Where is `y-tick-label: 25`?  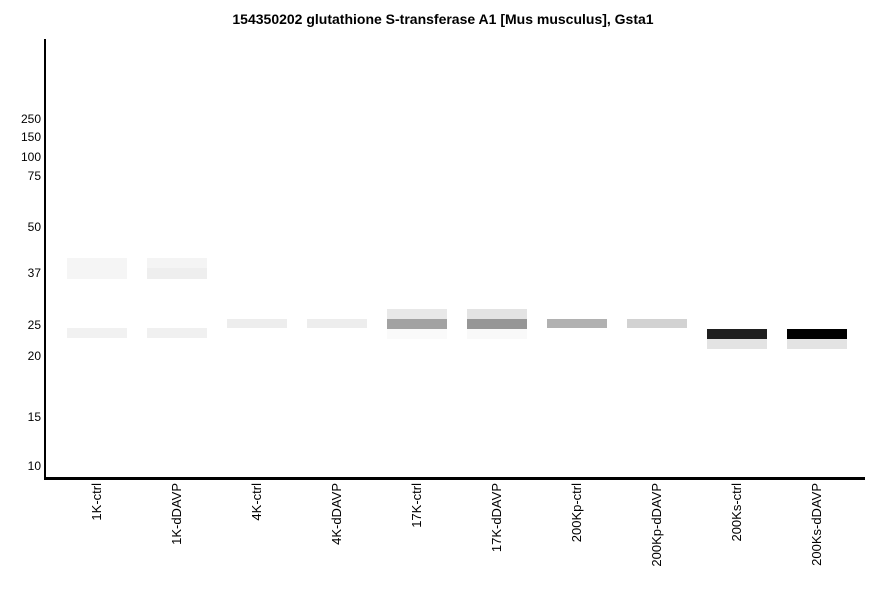
y-tick-label: 25 is located at coordinates (34, 325).